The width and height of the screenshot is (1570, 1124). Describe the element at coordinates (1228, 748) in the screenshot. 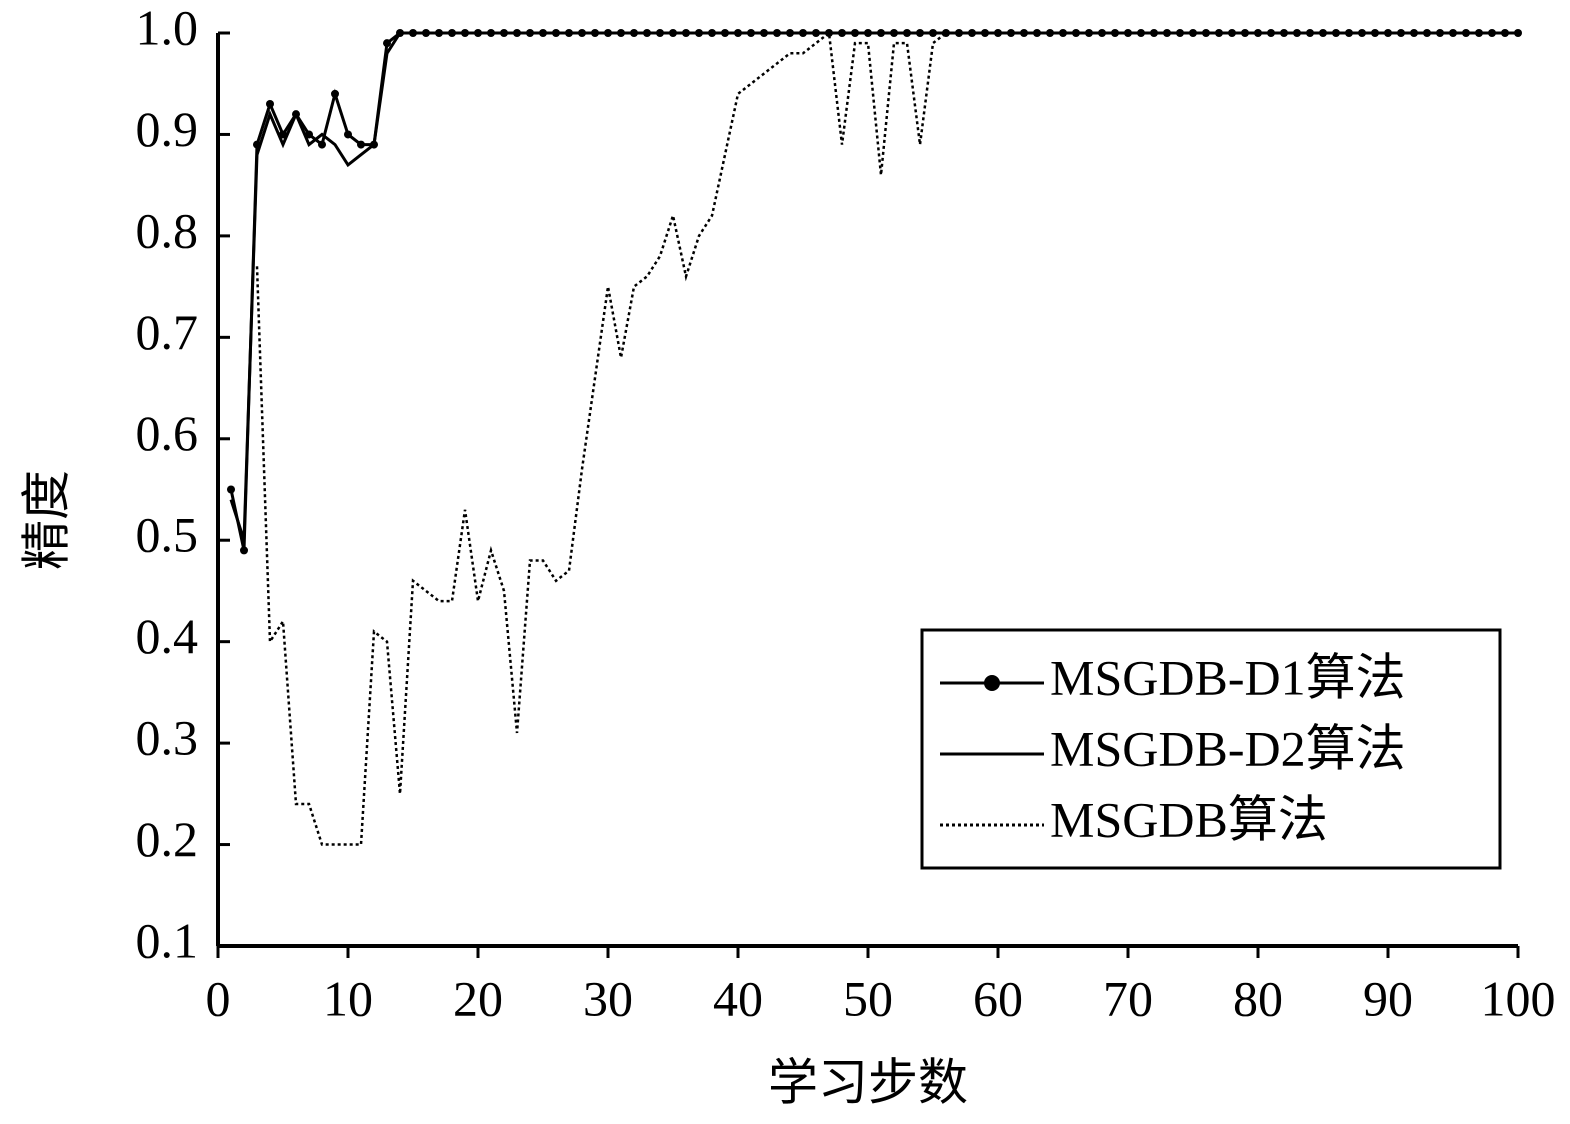

I see `legend-label: MSGDB-D2算法` at that location.